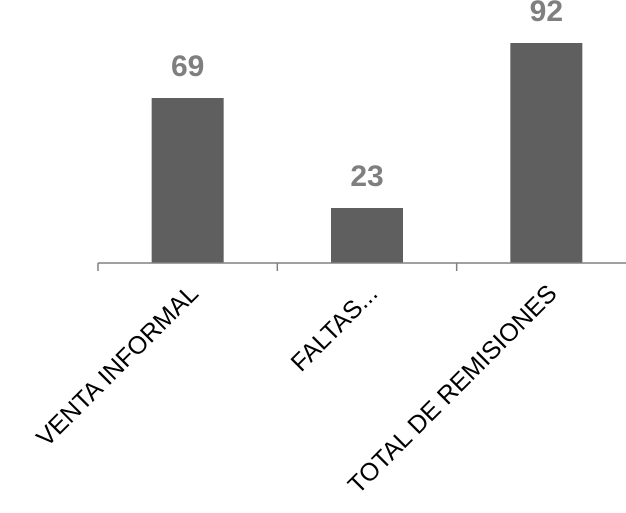 Image resolution: width=626 pixels, height=513 pixels. What do you see at coordinates (361, 266) in the screenshot?
I see `x-axis` at bounding box center [361, 266].